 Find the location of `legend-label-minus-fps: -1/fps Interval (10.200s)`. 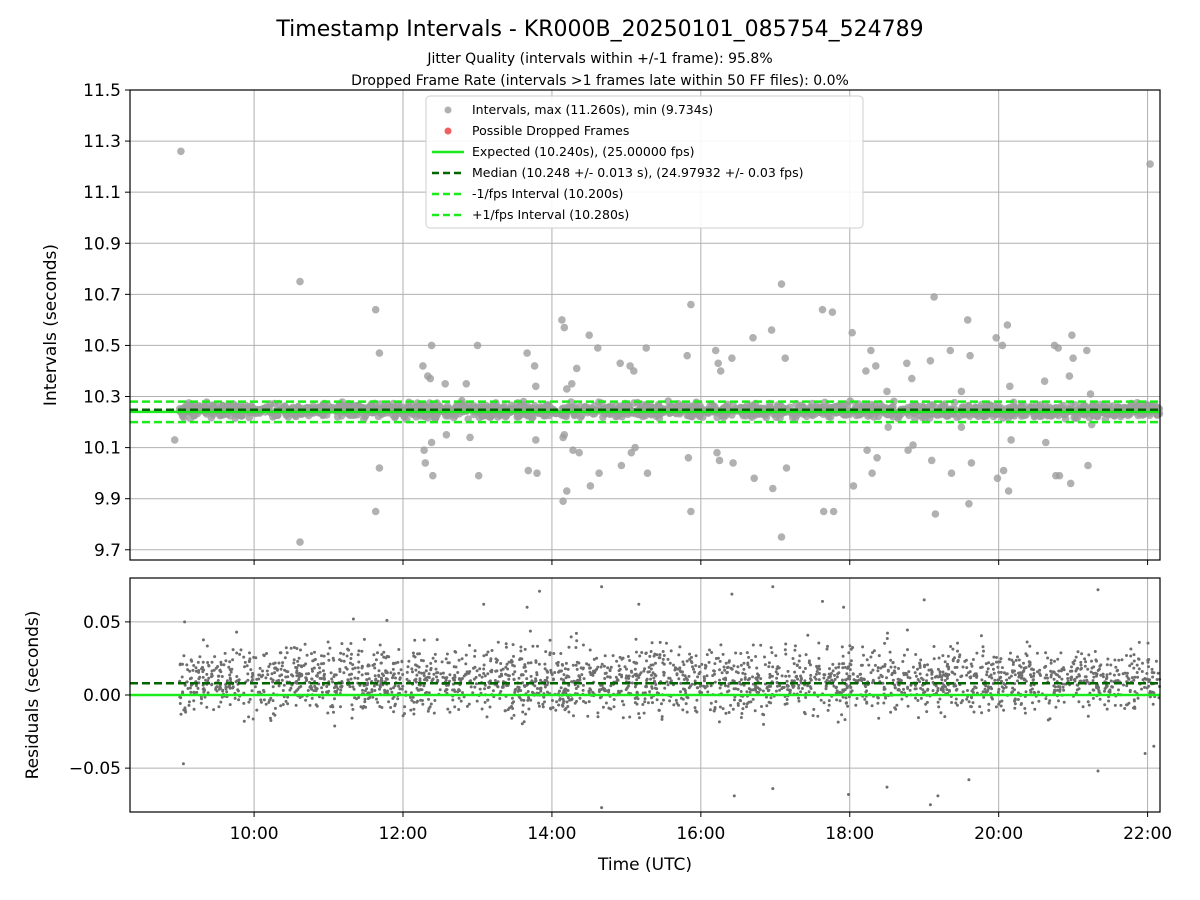

legend-label-minus-fps: -1/fps Interval (10.200s) is located at coordinates (547, 193).